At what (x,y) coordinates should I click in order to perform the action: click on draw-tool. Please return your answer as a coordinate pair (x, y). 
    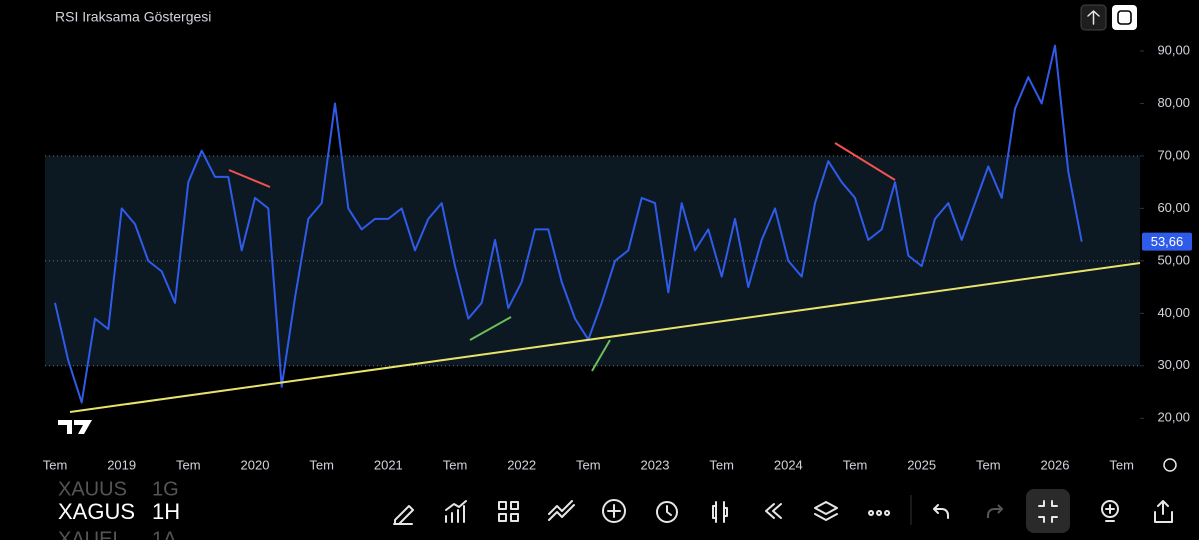
    Looking at the image, I should click on (403, 515).